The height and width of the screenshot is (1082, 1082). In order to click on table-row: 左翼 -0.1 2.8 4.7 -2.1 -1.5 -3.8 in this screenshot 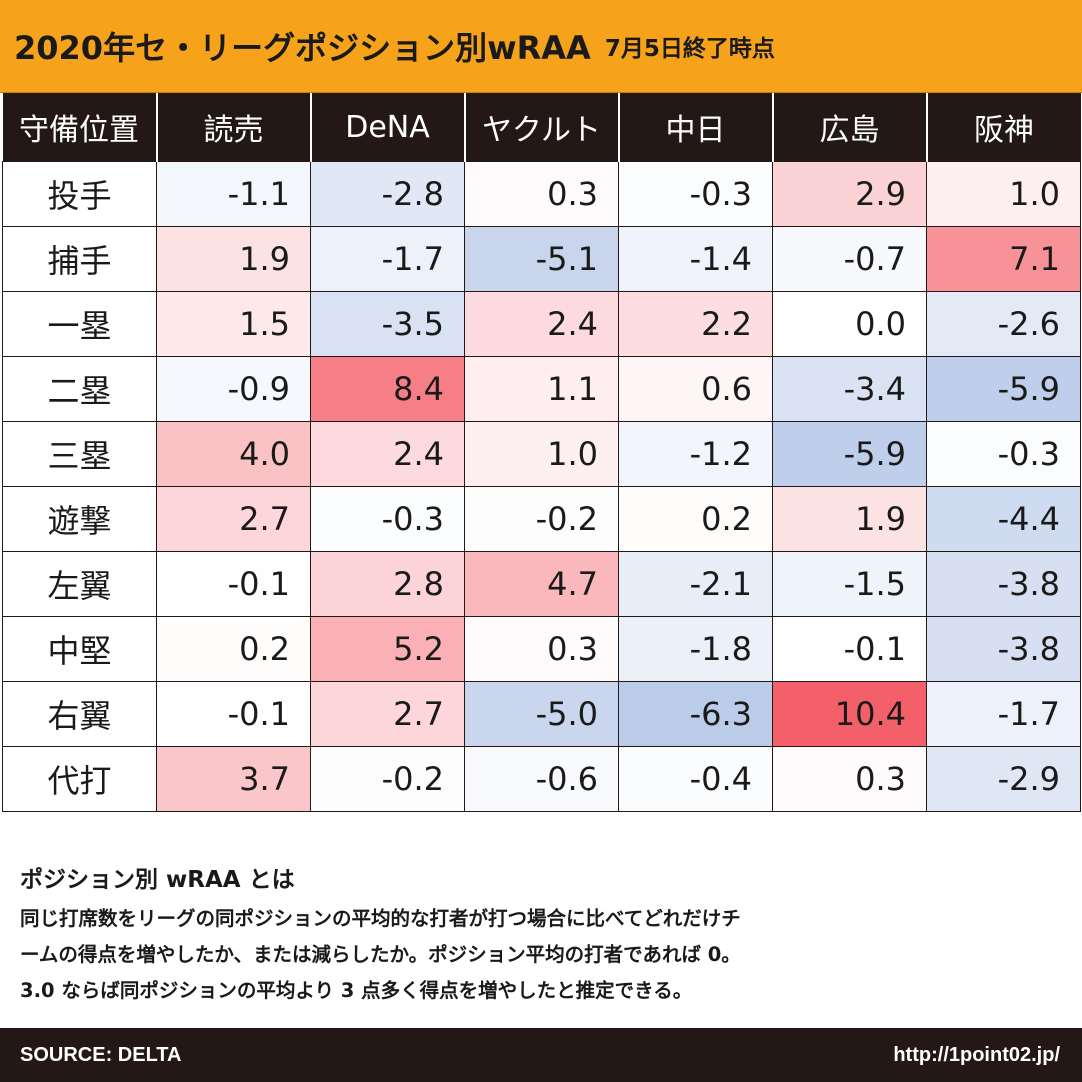, I will do `click(541, 584)`.